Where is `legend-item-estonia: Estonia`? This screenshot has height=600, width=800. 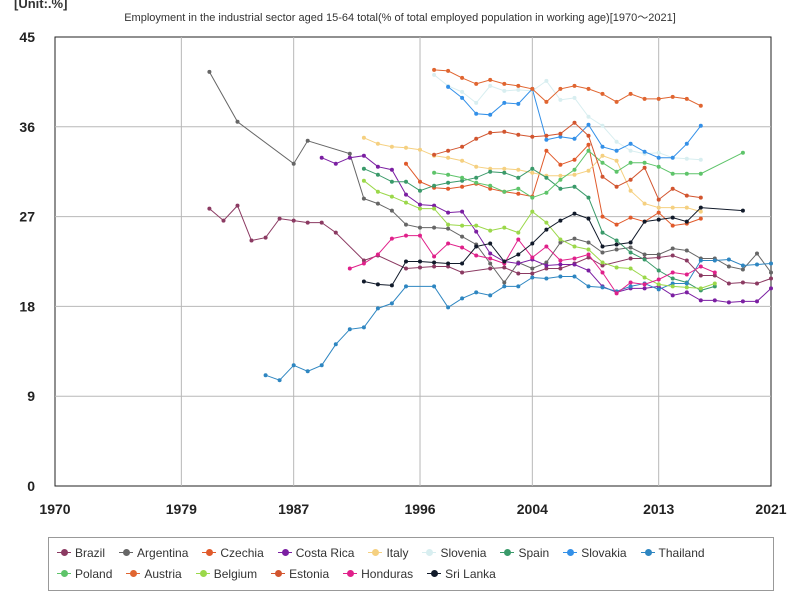
legend-item-estonia: Estonia is located at coordinates (300, 573).